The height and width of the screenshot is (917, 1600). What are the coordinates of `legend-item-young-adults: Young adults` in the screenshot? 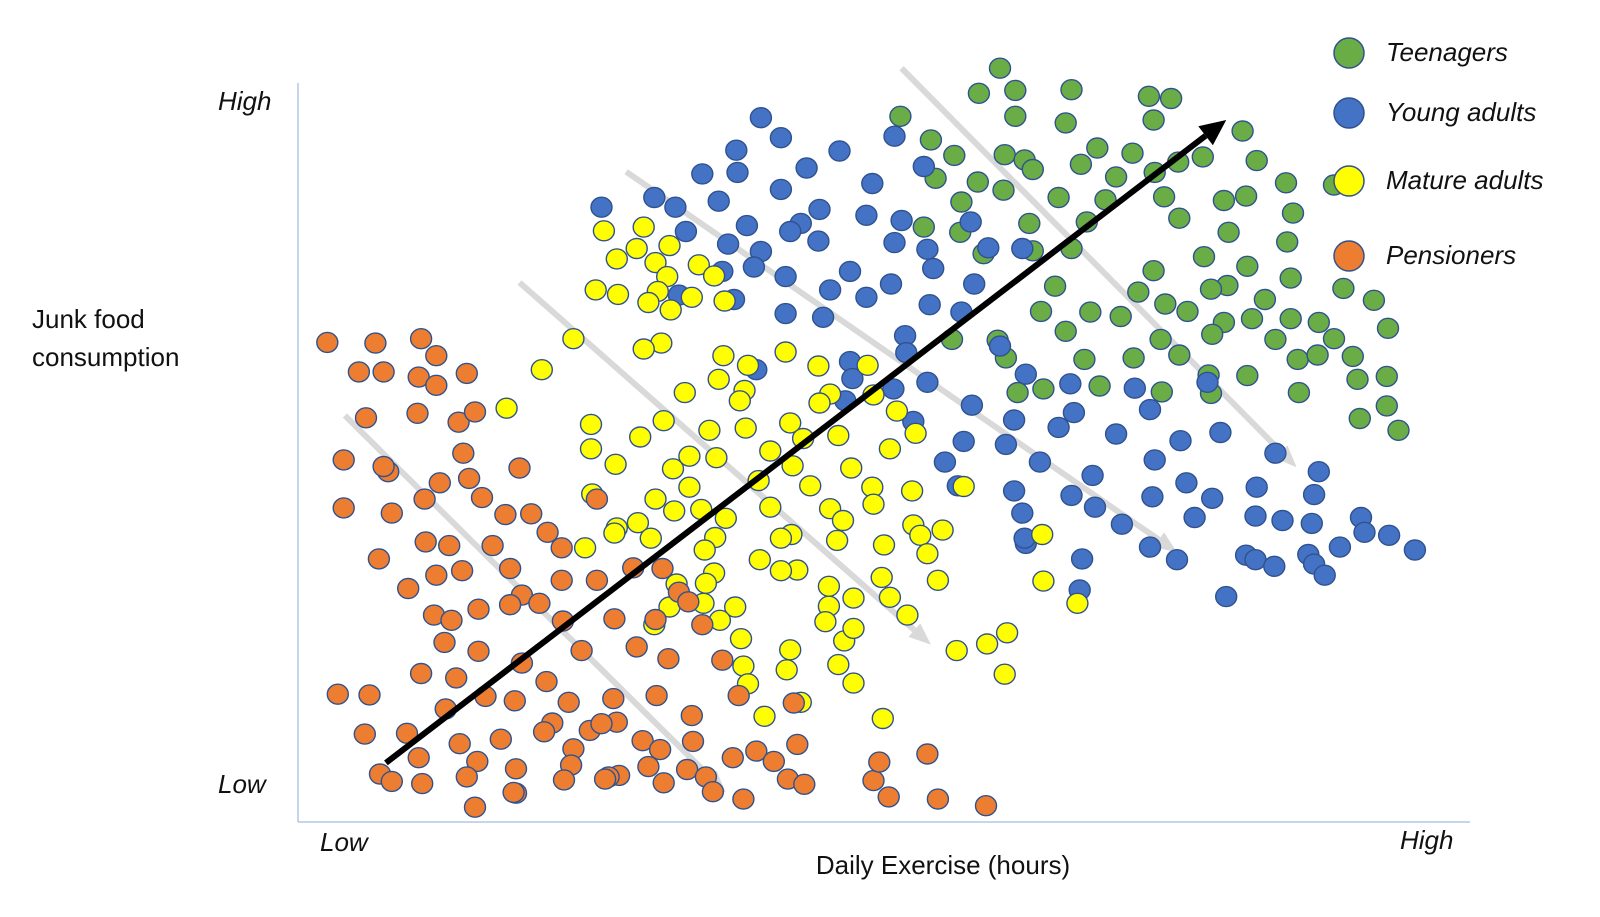 It's located at (1434, 113).